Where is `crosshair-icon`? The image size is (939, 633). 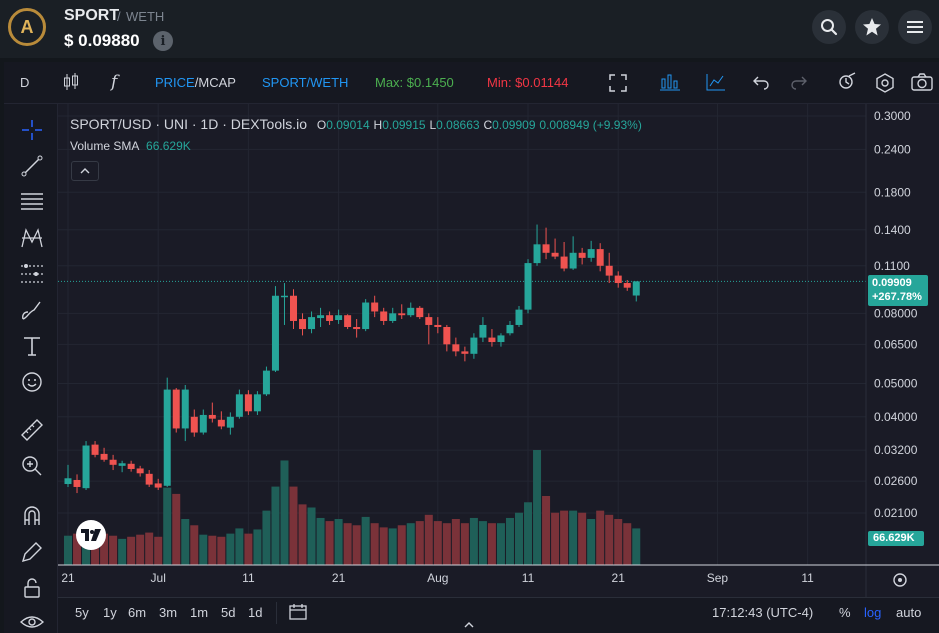 crosshair-icon is located at coordinates (32, 130).